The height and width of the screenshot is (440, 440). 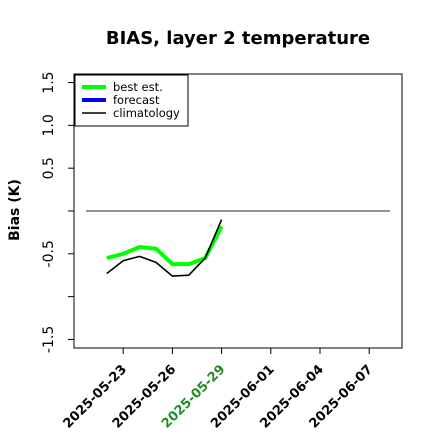 I want to click on series-line-best-est, so click(x=165, y=246).